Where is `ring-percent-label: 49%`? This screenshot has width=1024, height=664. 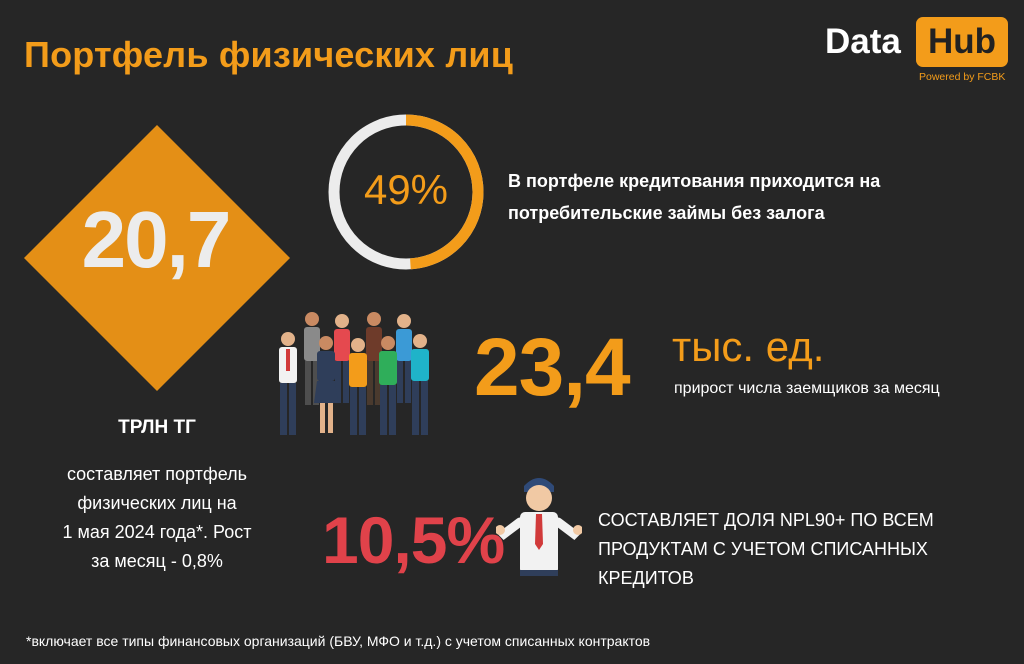
ring-percent-label: 49% is located at coordinates (406, 189).